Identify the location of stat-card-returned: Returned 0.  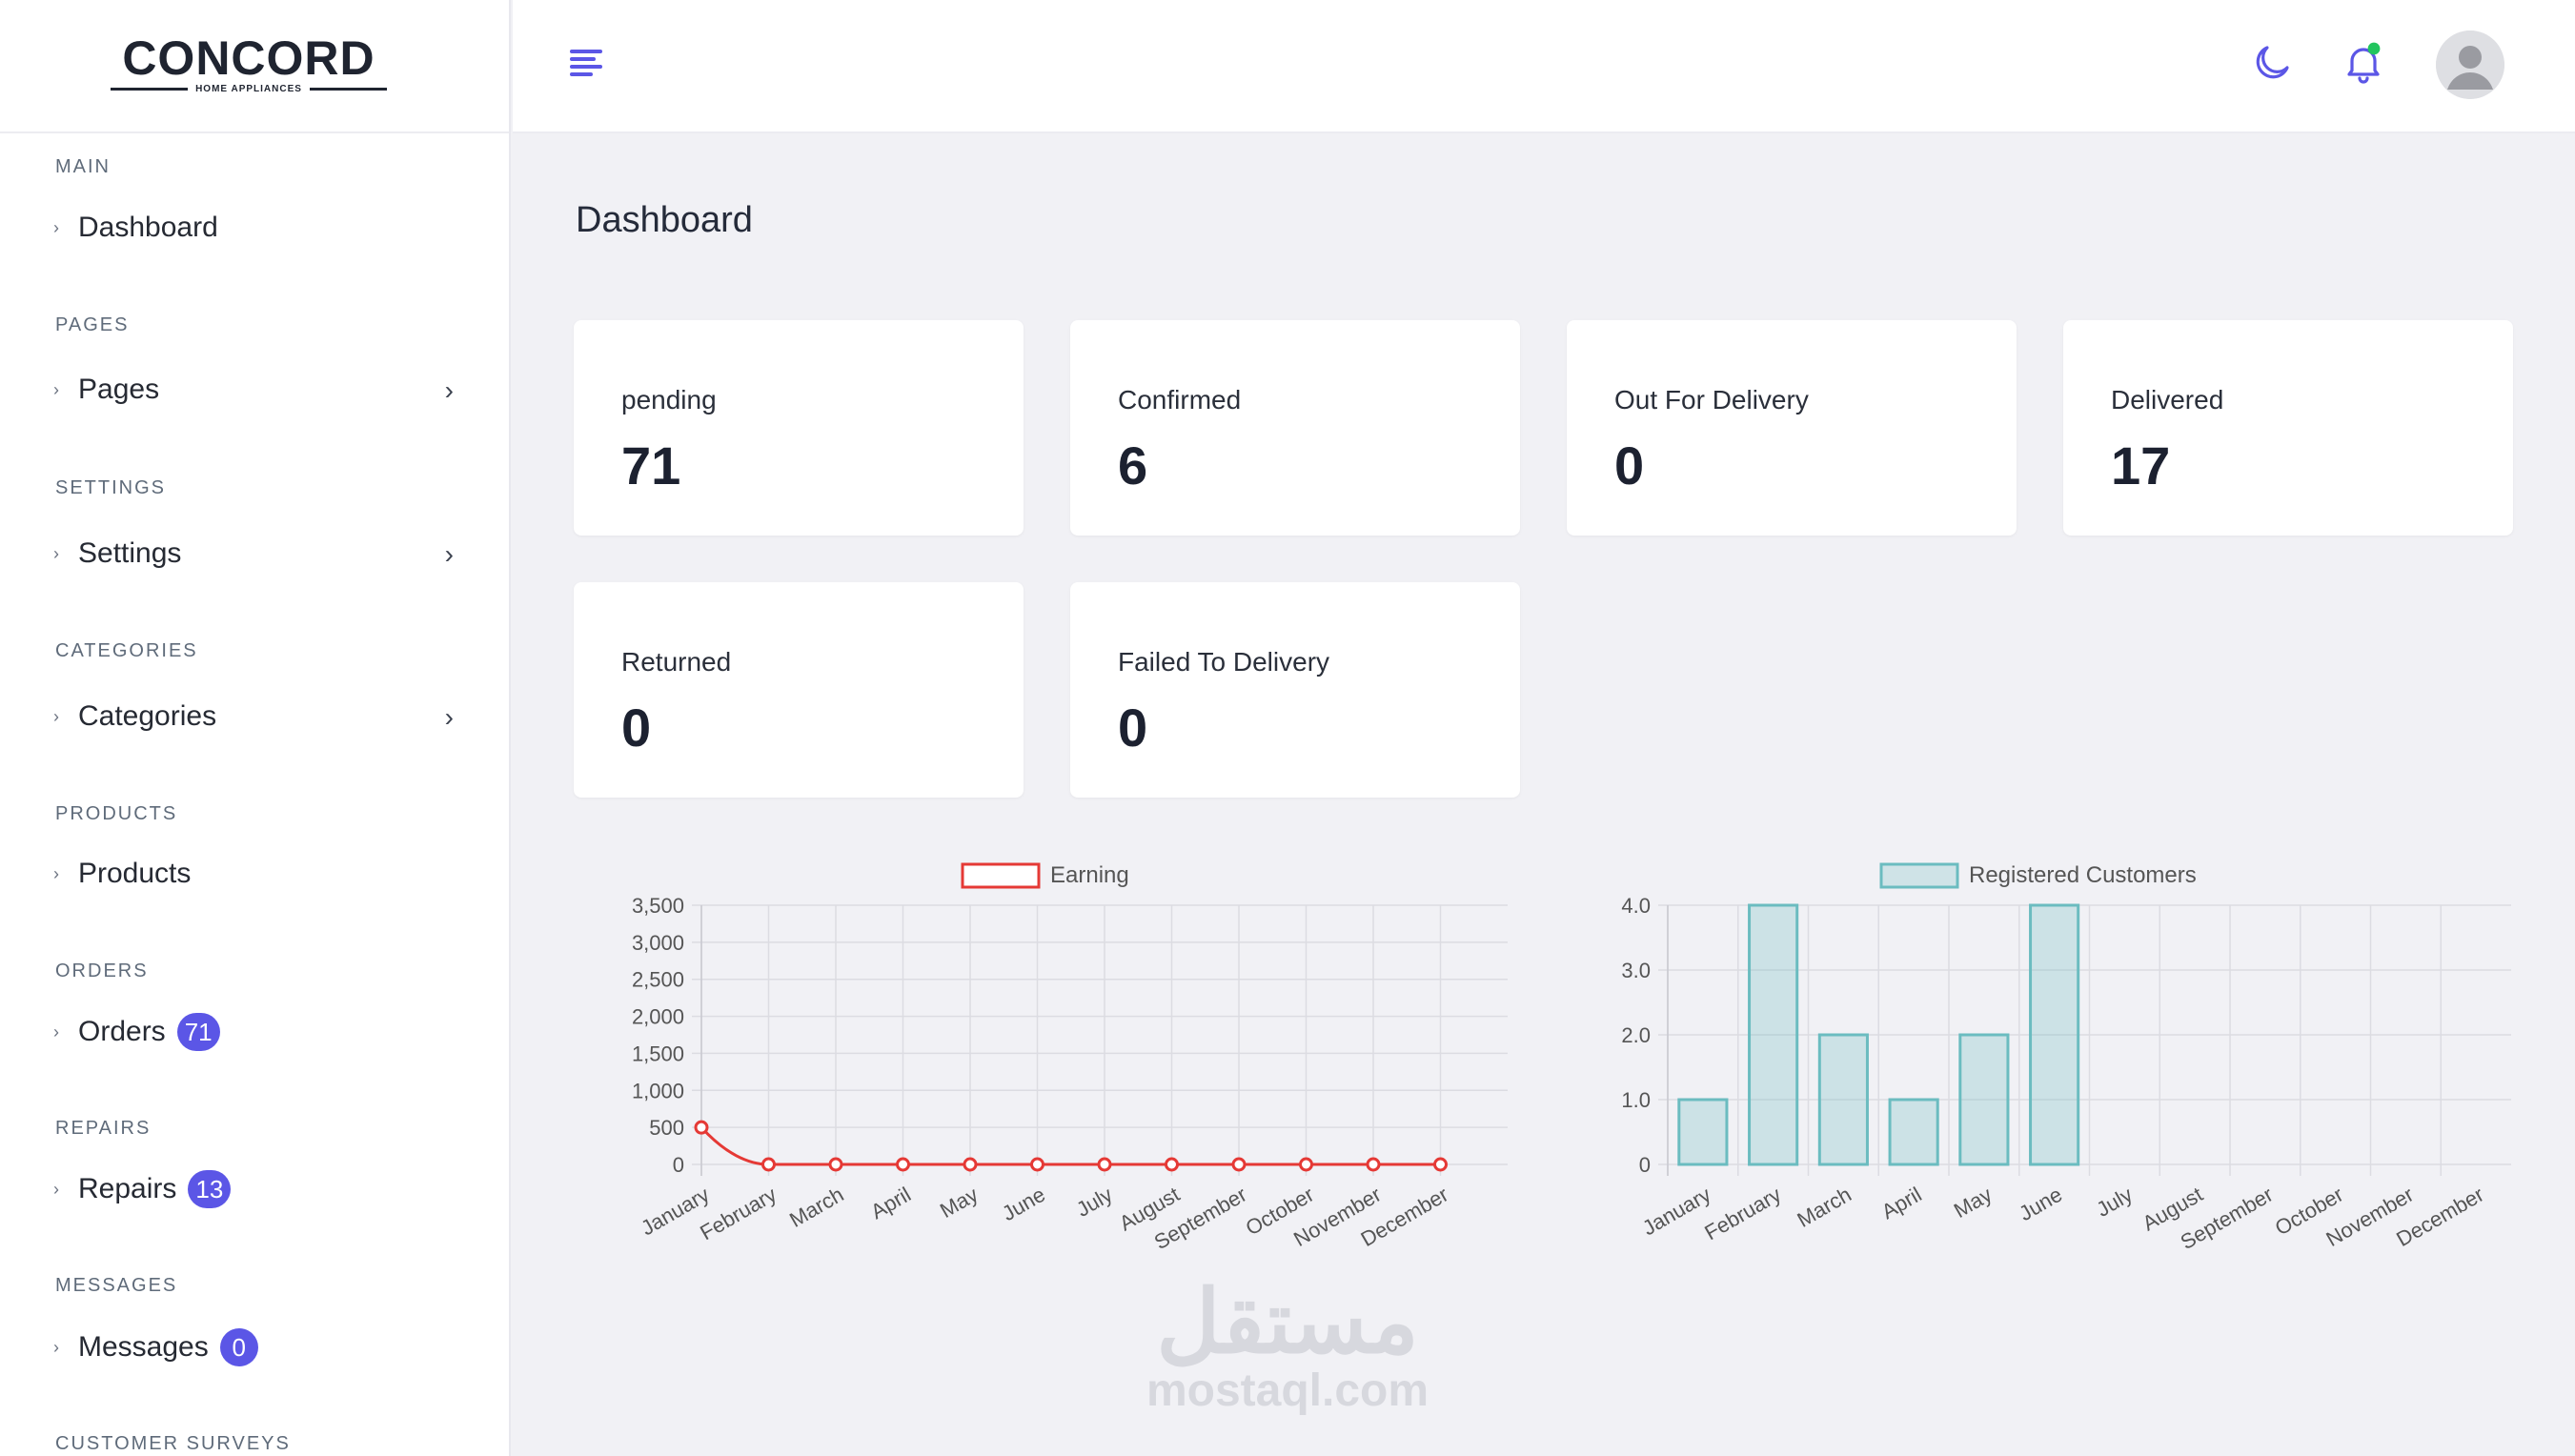
(799, 690).